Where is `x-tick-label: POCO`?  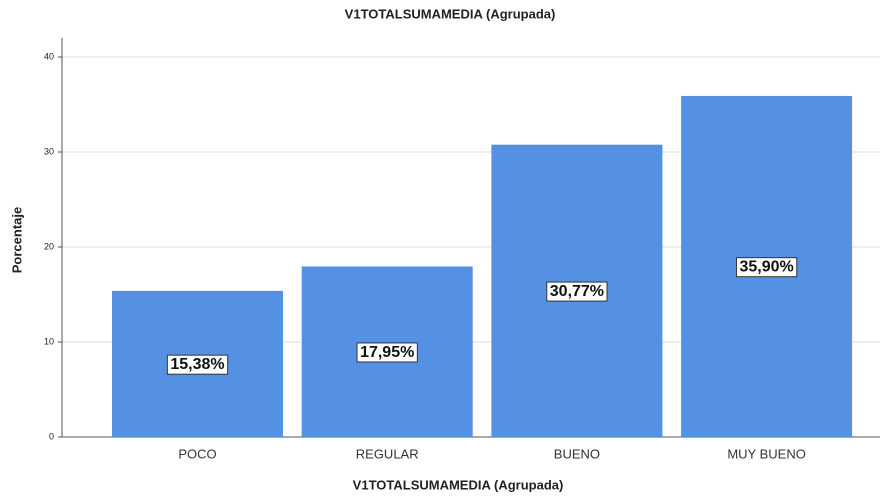 x-tick-label: POCO is located at coordinates (197, 453).